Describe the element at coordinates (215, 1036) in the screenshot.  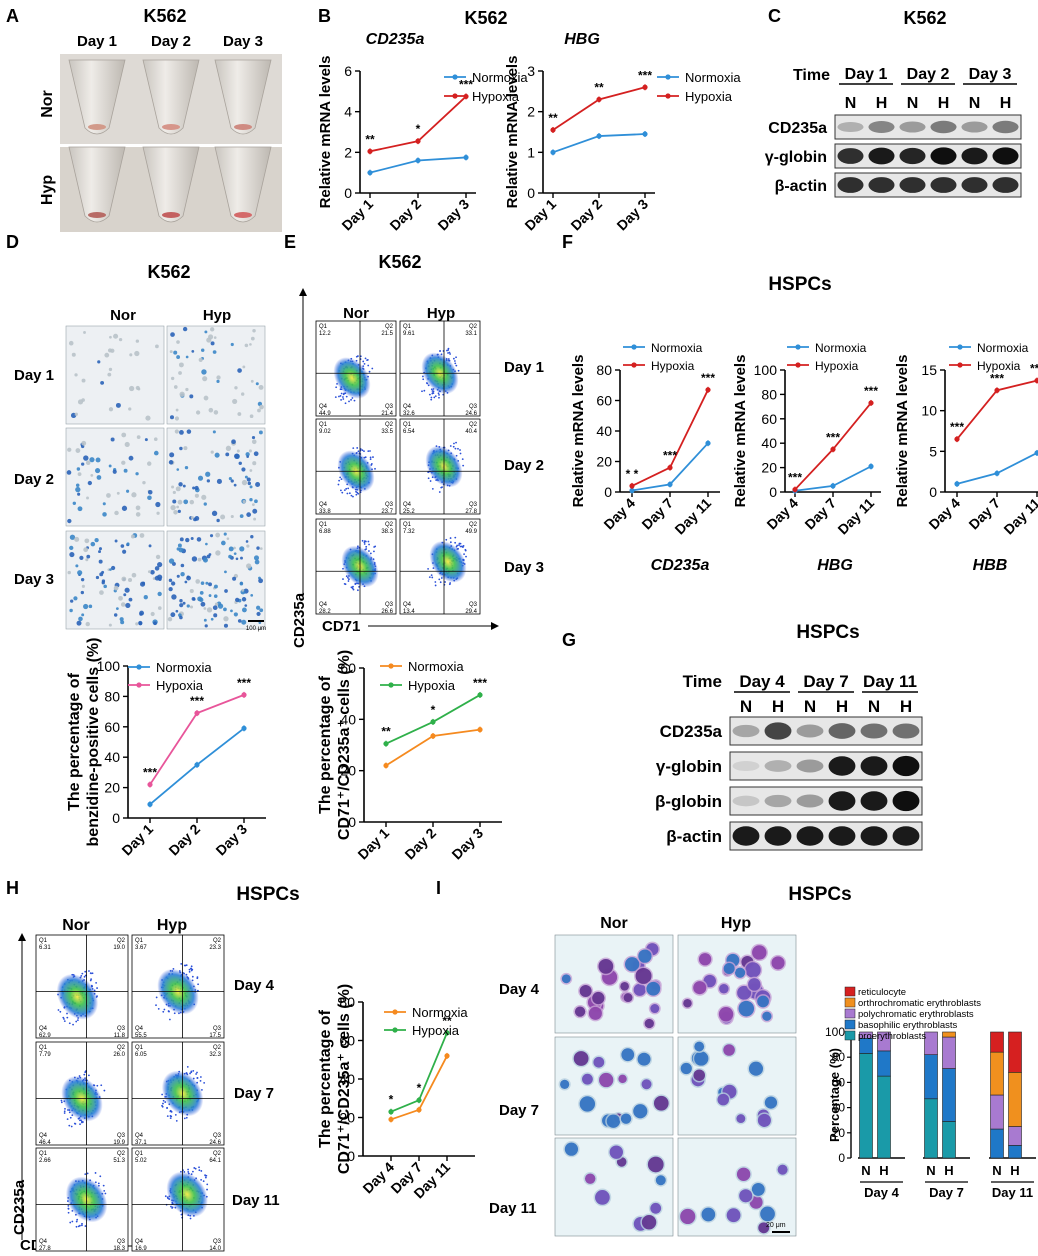
I see `quadrant-value: 17.5` at that location.